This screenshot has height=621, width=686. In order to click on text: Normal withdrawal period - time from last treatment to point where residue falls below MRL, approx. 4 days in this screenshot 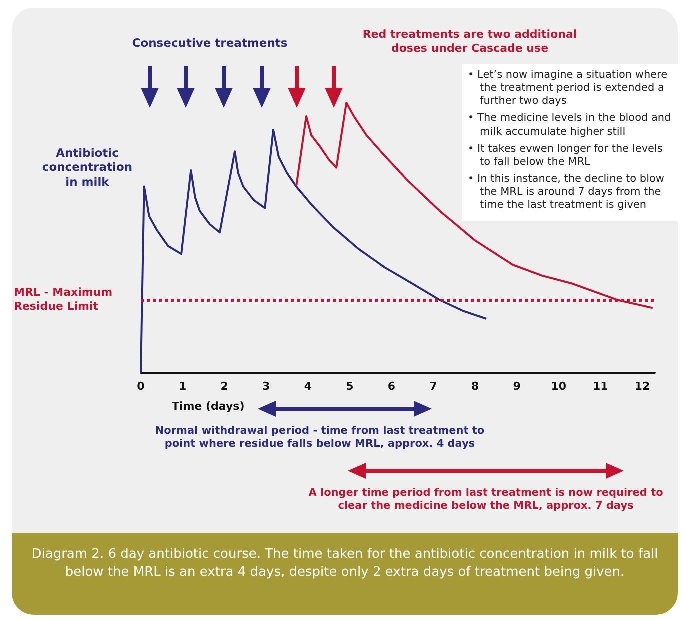, I will do `click(320, 438)`.